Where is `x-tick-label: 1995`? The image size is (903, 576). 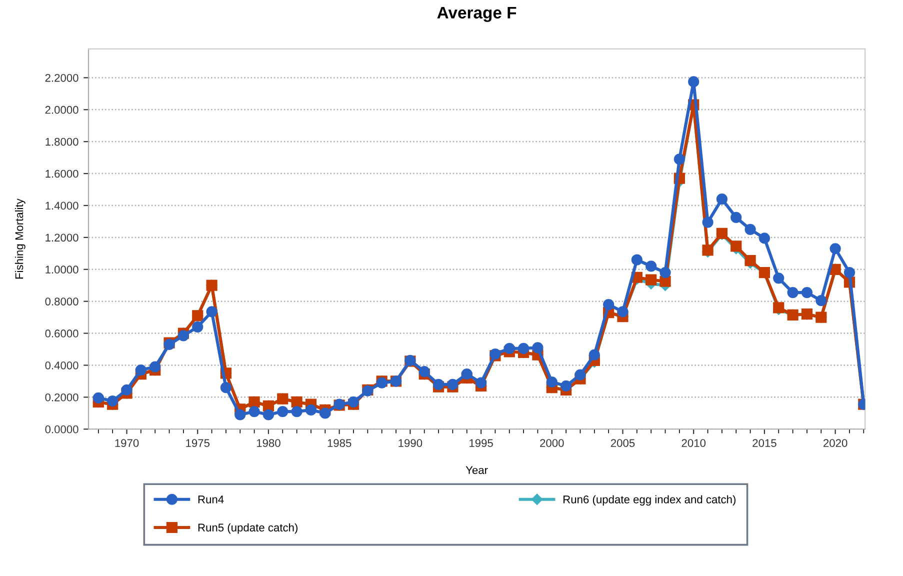
x-tick-label: 1995 is located at coordinates (481, 443).